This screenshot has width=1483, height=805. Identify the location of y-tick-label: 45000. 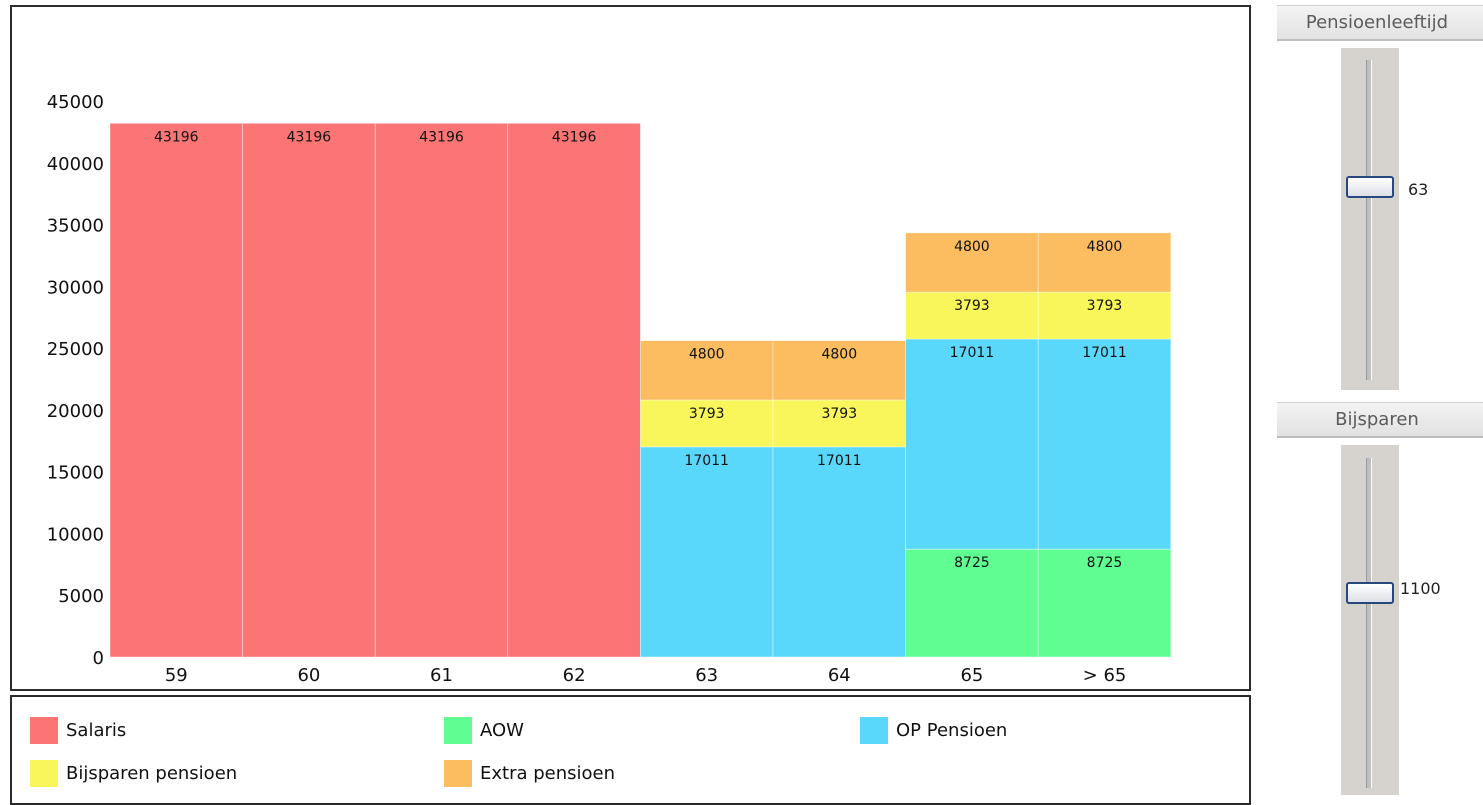
(75, 102).